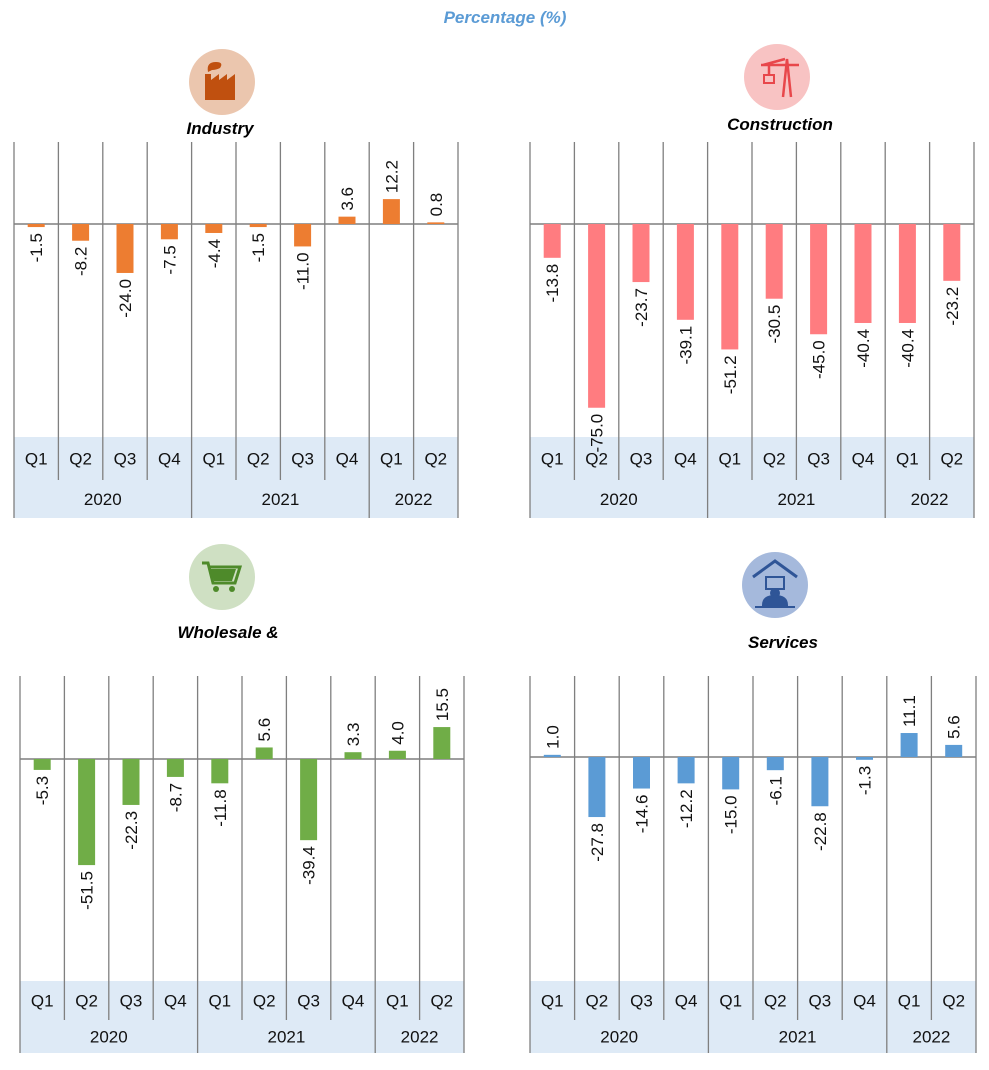  I want to click on data-label: -1.3, so click(865, 780).